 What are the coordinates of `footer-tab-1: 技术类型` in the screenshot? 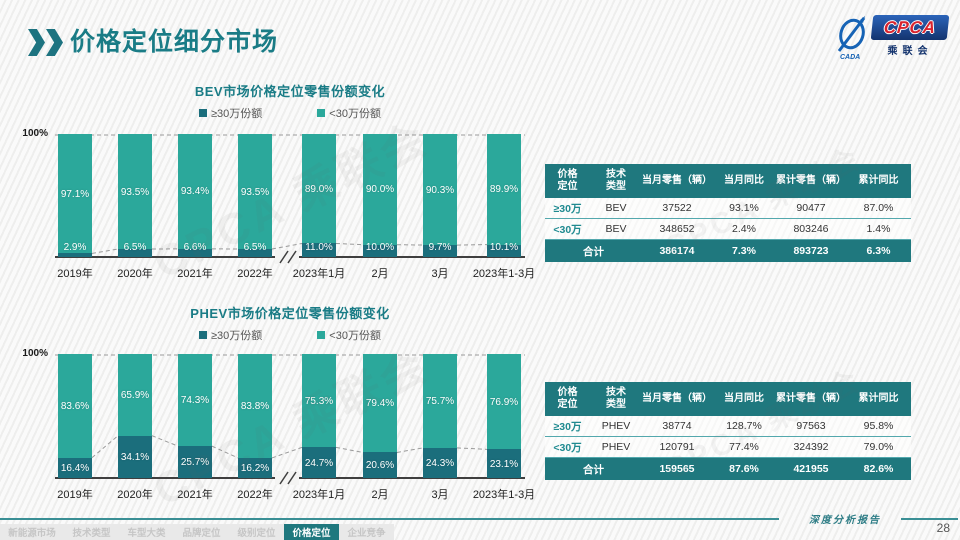 It's located at (91, 533).